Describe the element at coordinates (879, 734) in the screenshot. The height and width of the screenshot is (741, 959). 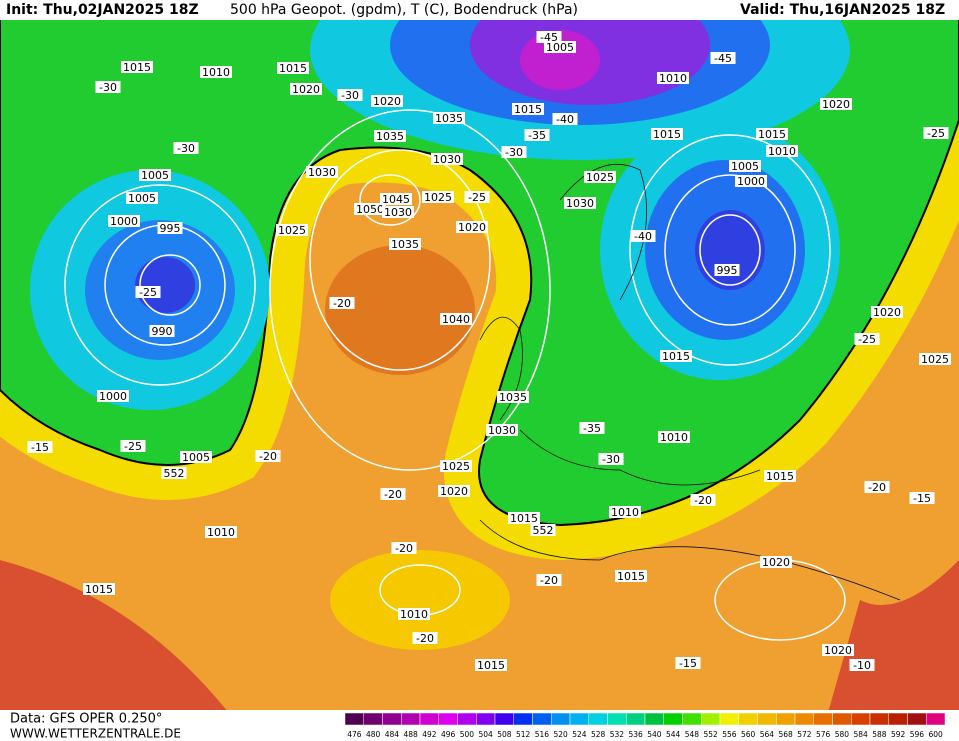
I see `colorbar-label: 588` at that location.